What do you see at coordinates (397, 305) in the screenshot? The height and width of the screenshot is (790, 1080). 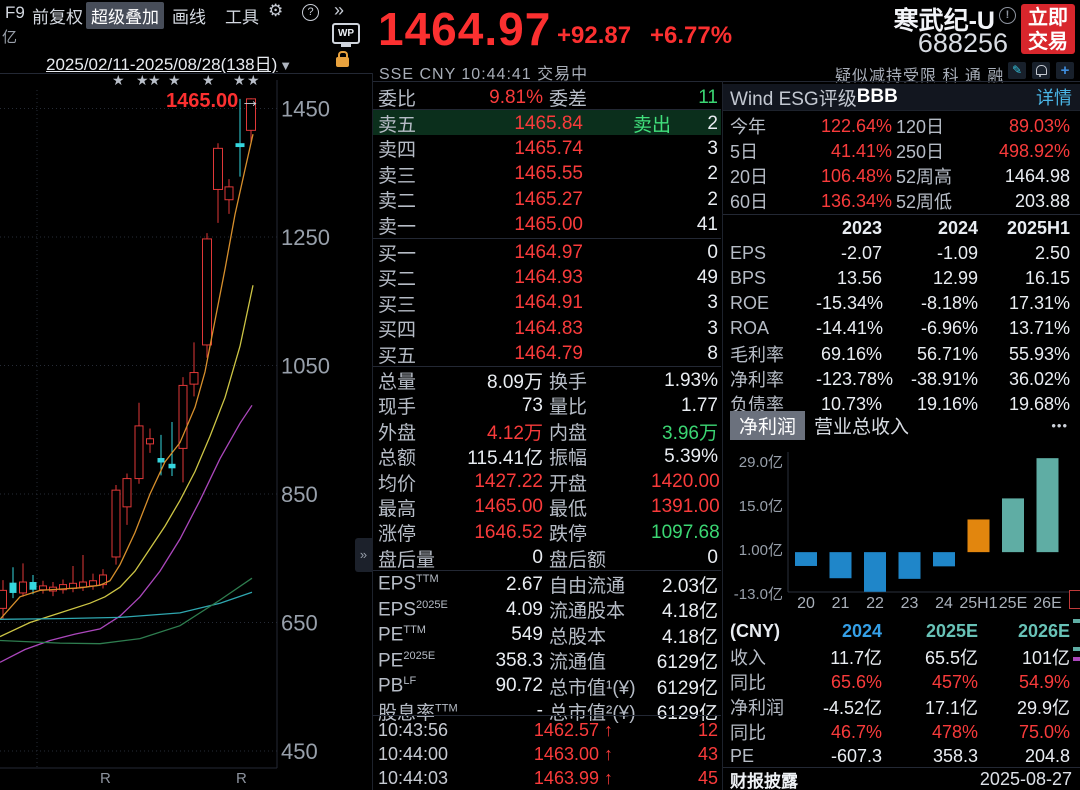 I see `order-level-label: 买三` at bounding box center [397, 305].